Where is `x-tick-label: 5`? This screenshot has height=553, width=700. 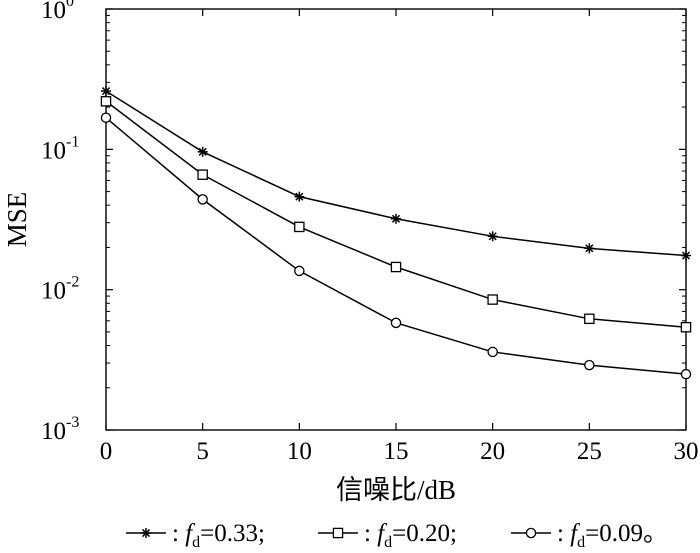 x-tick-label: 5 is located at coordinates (202, 451).